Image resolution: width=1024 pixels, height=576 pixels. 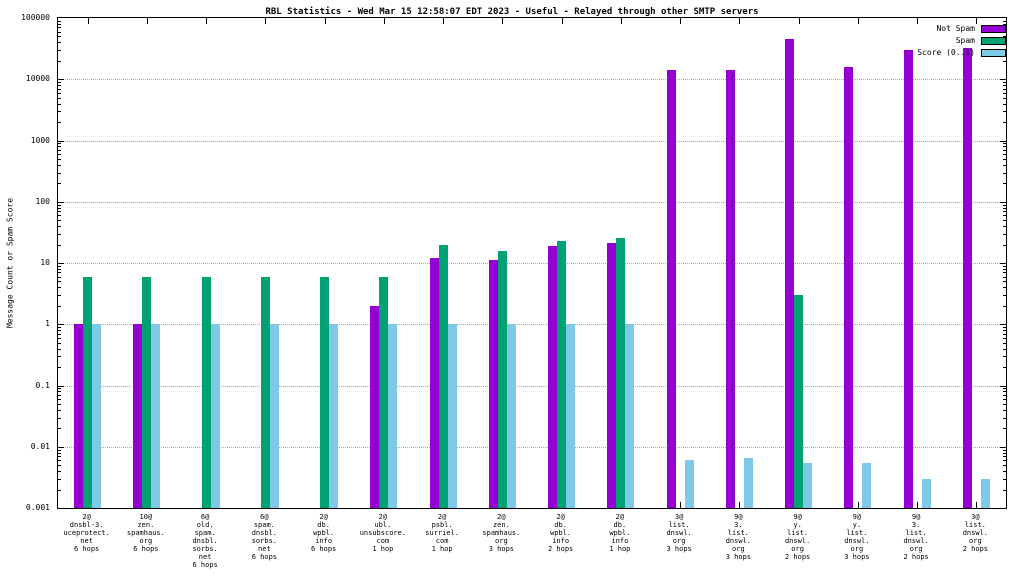 What do you see at coordinates (40, 140) in the screenshot?
I see `y-tick-label: 1000` at bounding box center [40, 140].